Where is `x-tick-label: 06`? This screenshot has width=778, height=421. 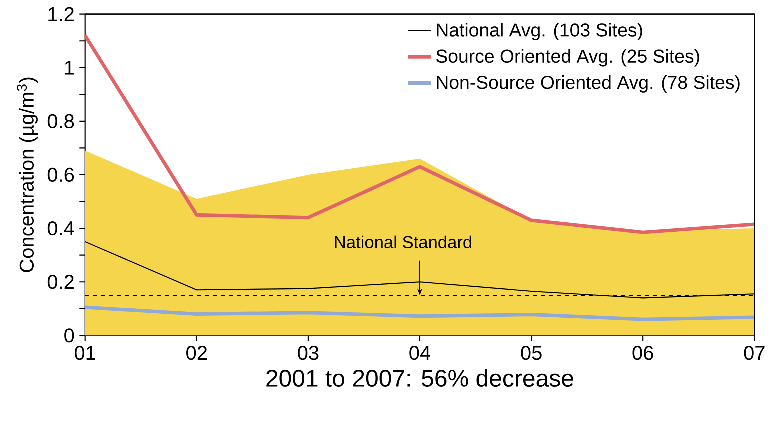
x-tick-label: 06 is located at coordinates (643, 353).